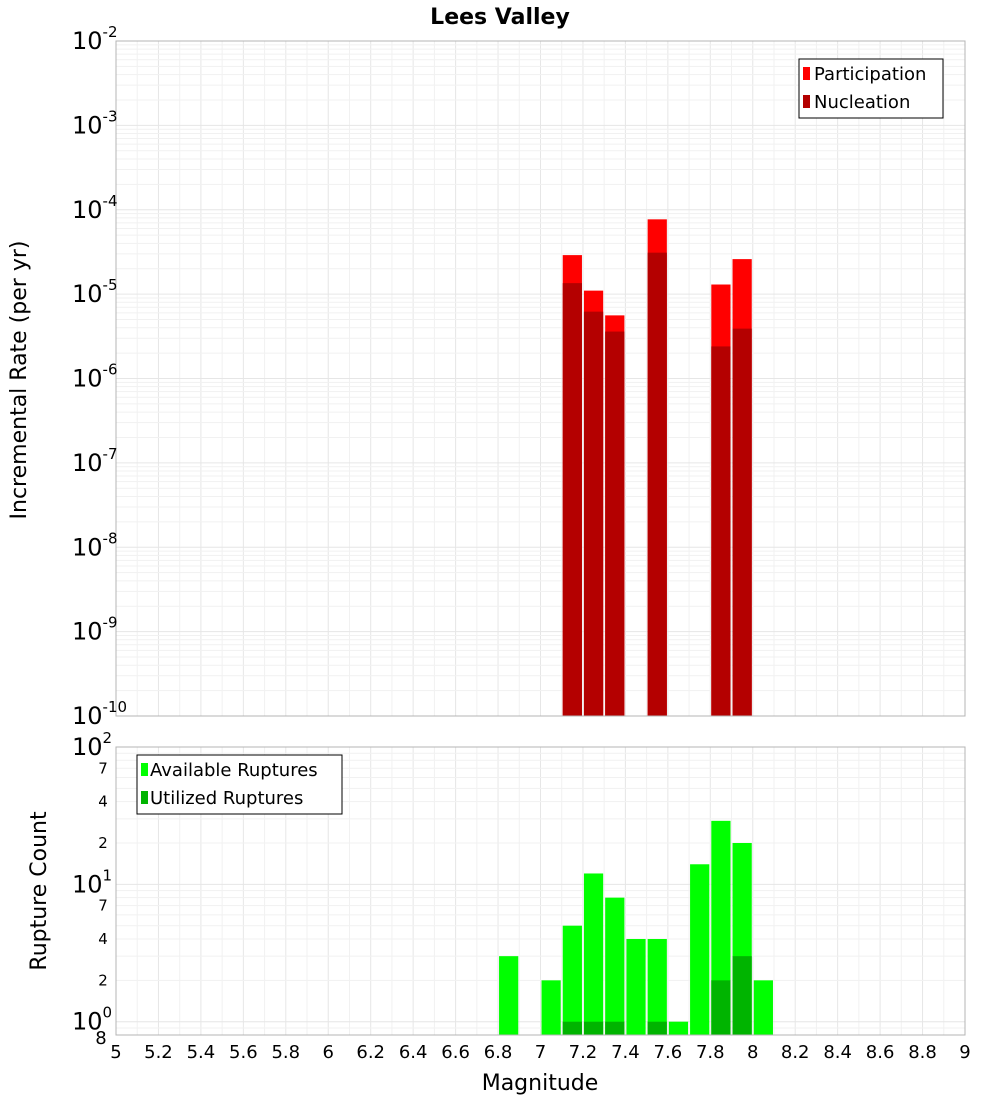 Image resolution: width=1000 pixels, height=1100 pixels. Describe the element at coordinates (870, 74) in the screenshot. I see `legend-label-participation: Participation` at that location.